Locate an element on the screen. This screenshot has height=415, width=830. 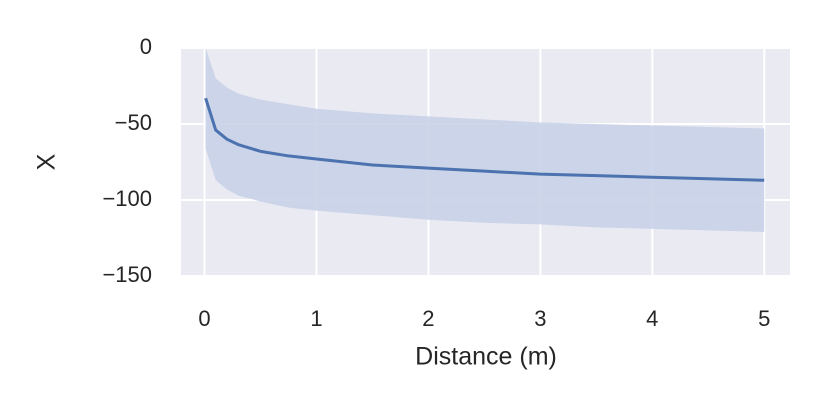
x-axis-label: Distance (m) is located at coordinates (486, 357).